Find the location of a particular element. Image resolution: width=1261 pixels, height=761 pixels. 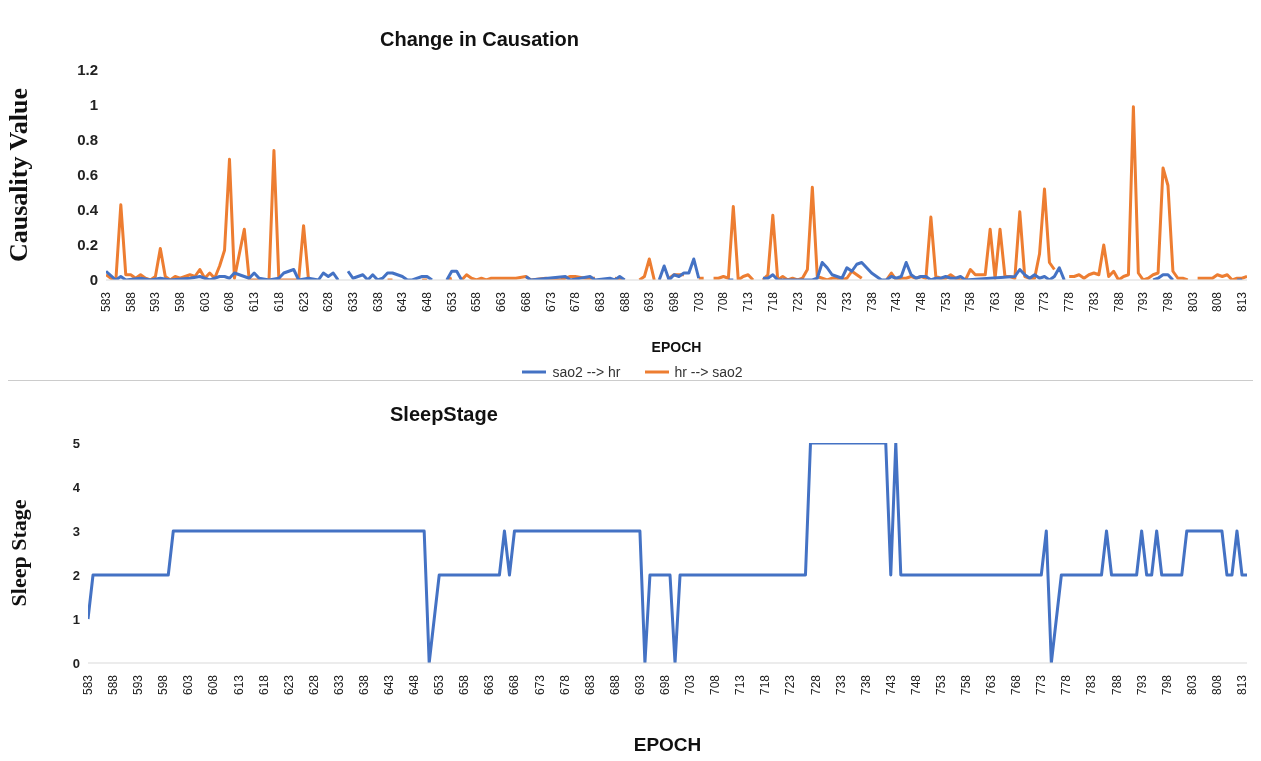

y-tick-label: 4 is located at coordinates (76, 487).